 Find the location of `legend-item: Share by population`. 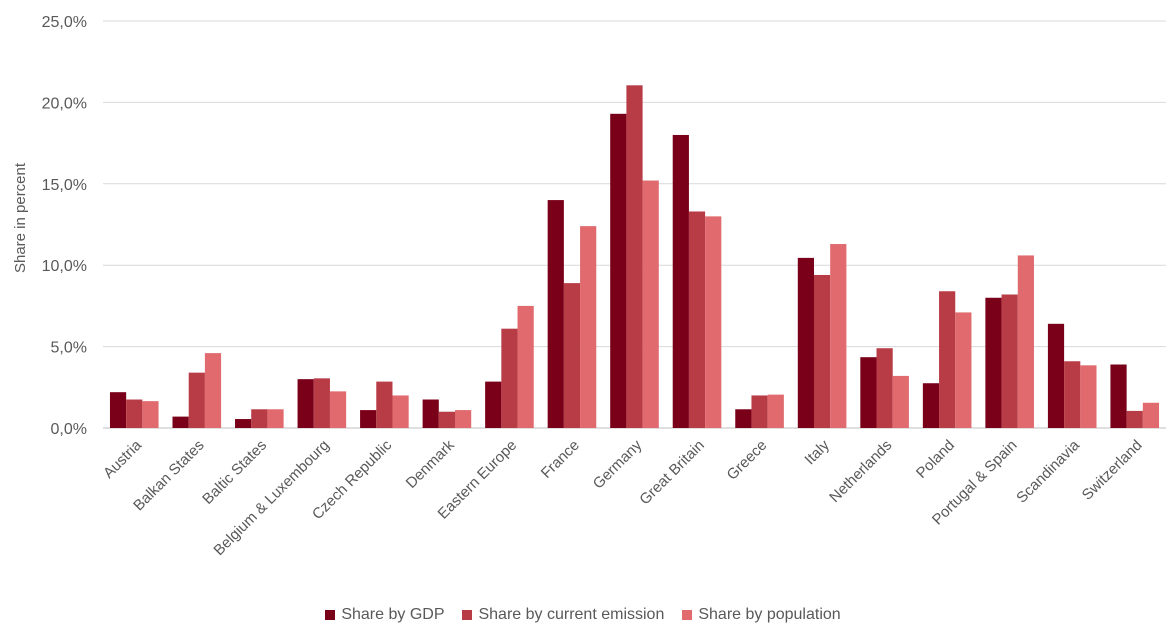

legend-item: Share by population is located at coordinates (761, 615).